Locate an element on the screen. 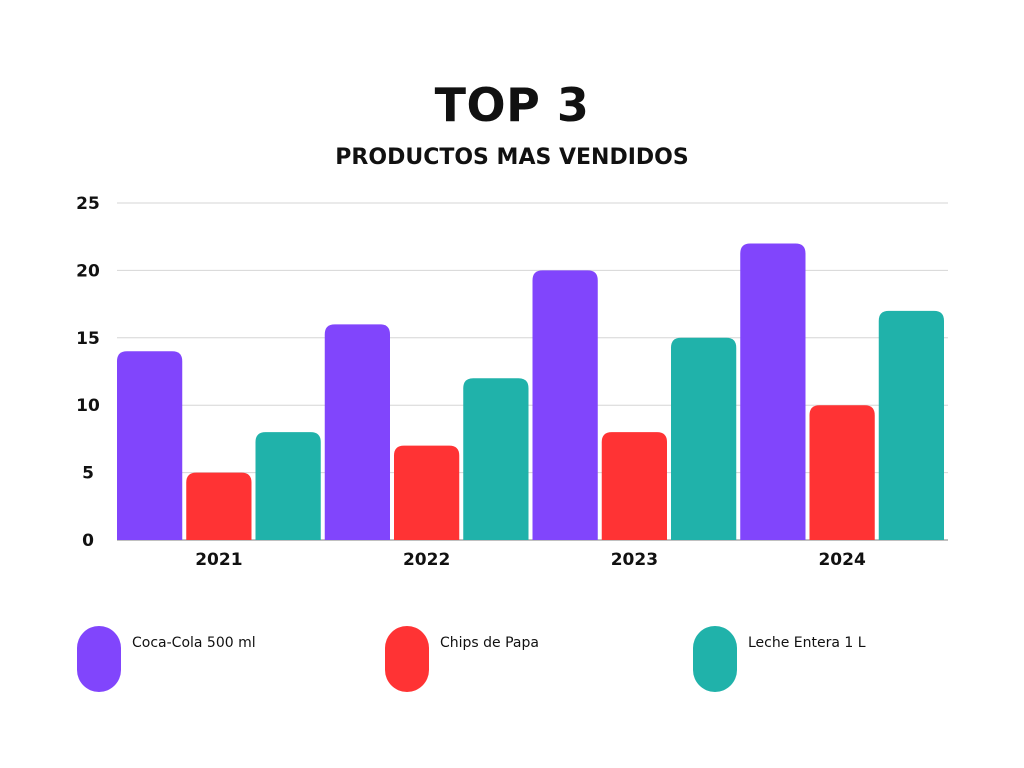 The image size is (1024, 768). y-tick-label: 25 is located at coordinates (88, 204).